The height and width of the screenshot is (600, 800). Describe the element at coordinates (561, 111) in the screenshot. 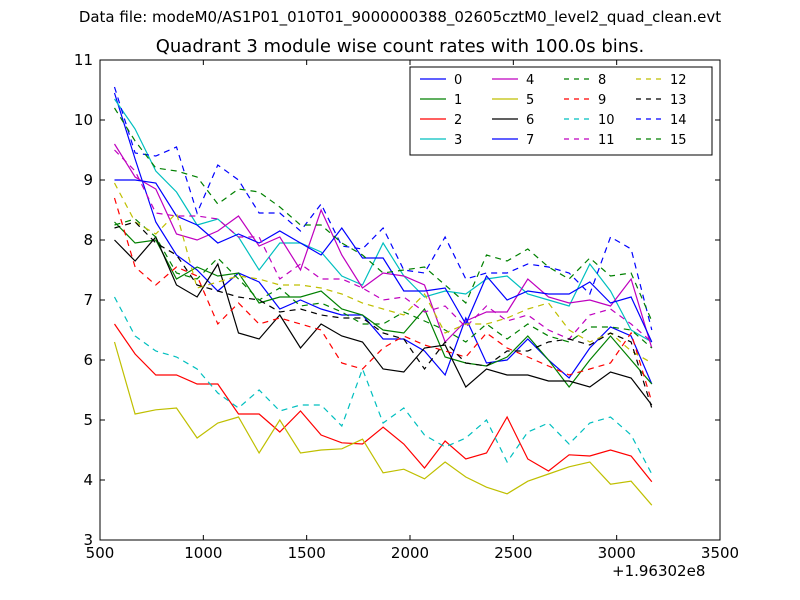

I see `legend-frame` at that location.